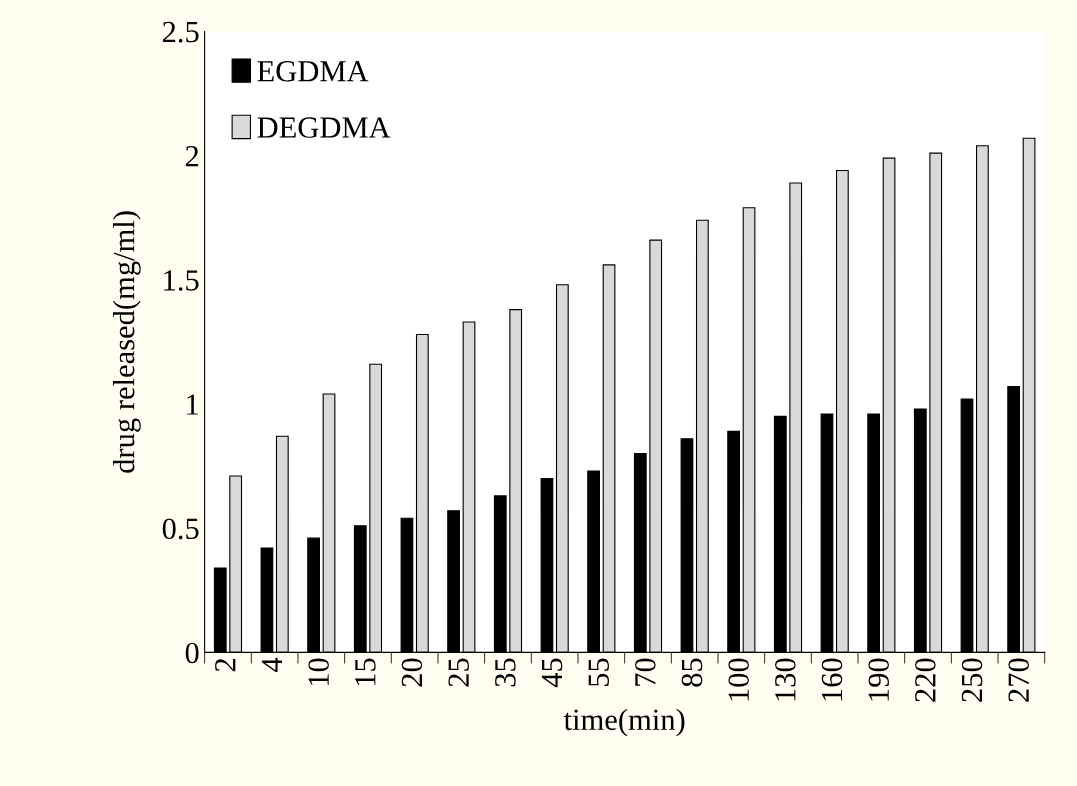  What do you see at coordinates (972, 680) in the screenshot?
I see `x-tick-label: 250` at bounding box center [972, 680].